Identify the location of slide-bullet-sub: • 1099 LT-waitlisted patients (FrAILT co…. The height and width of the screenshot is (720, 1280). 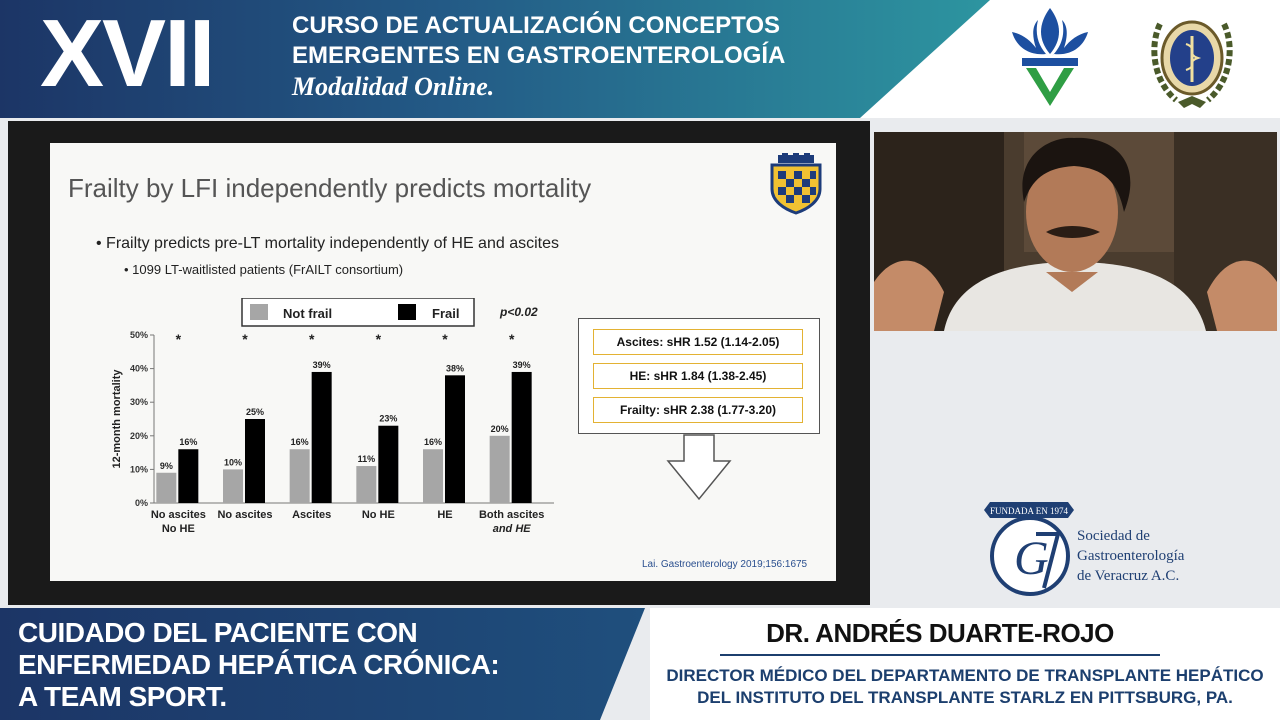
(264, 269).